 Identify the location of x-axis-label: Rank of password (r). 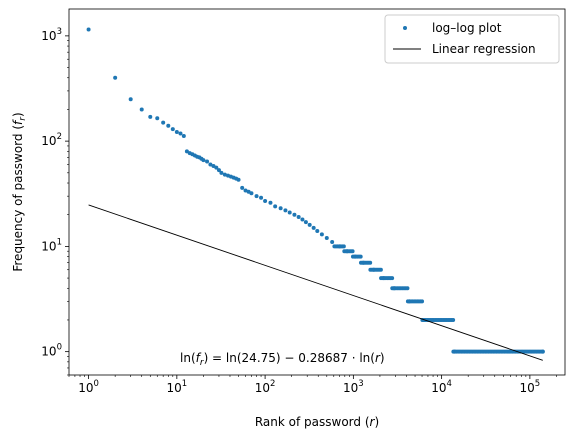
(317, 422).